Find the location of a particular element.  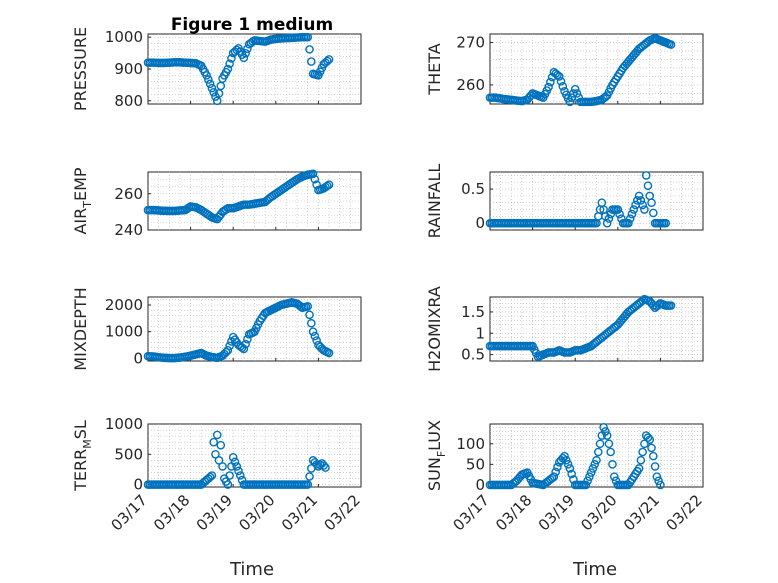

y-axis-label: THETA is located at coordinates (434, 69).